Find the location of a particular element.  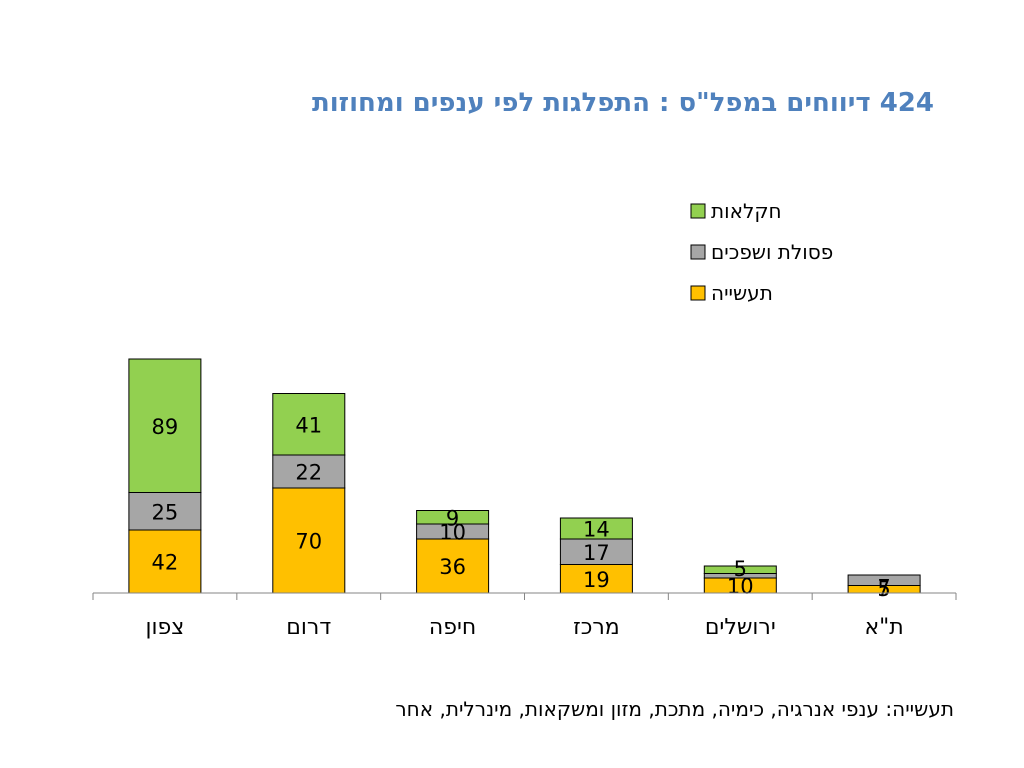

legend-label: פסולת ושפכים is located at coordinates (772, 252).